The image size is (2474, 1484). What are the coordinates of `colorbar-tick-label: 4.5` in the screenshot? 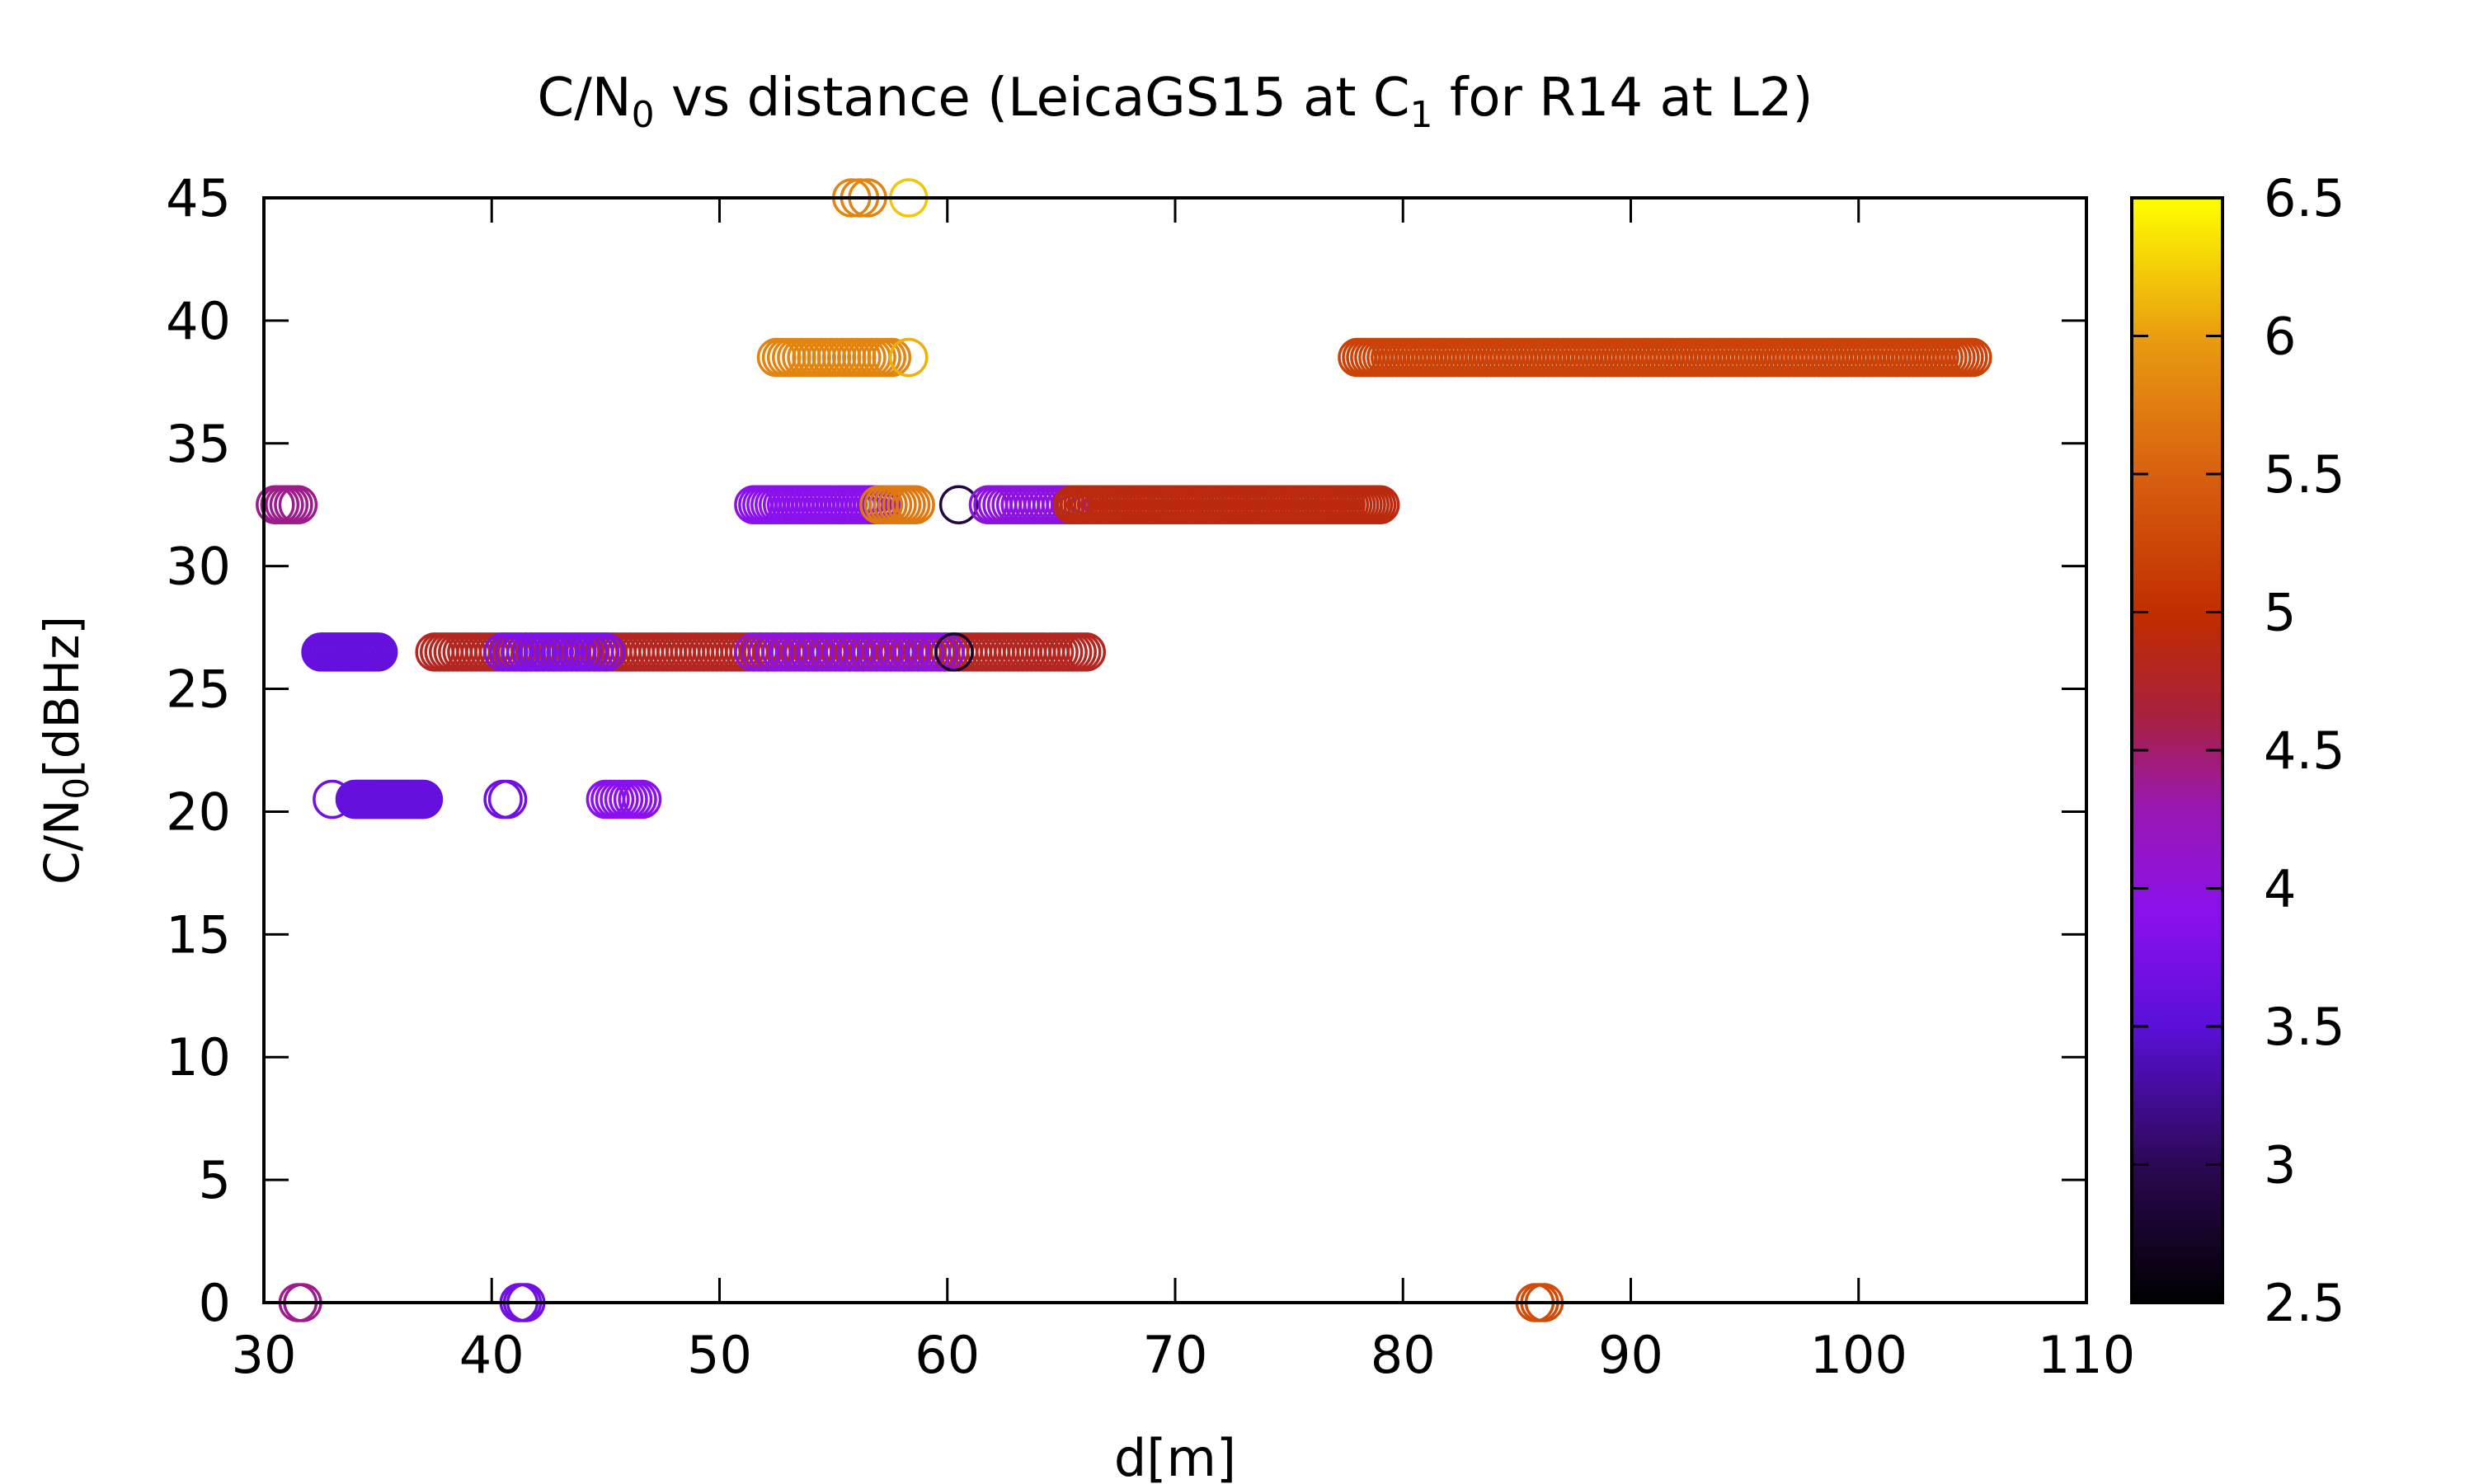 It's located at (2304, 751).